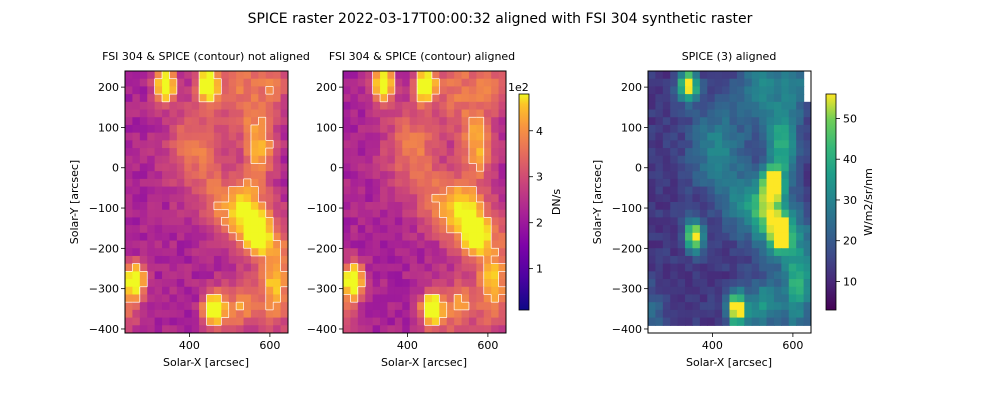 This screenshot has width=1000, height=400. I want to click on colorbar-tick-label: 4, so click(539, 131).